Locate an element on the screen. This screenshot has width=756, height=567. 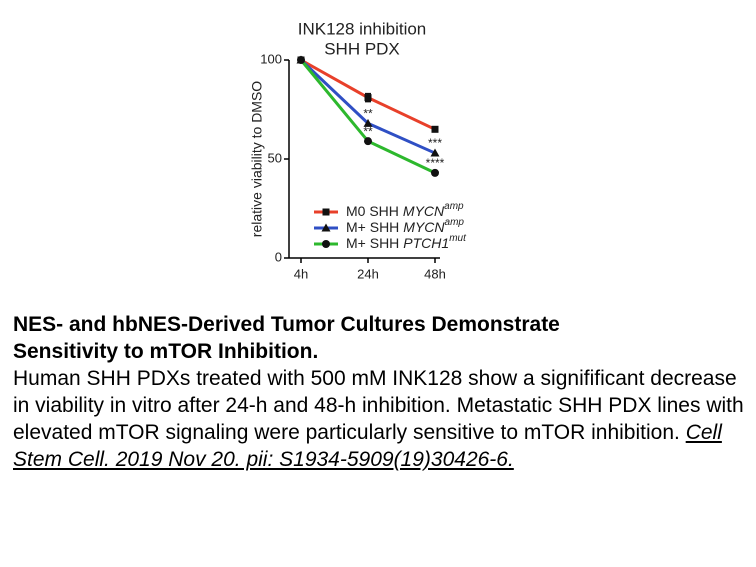
legend-gene: PTCH1 is located at coordinates (426, 243).